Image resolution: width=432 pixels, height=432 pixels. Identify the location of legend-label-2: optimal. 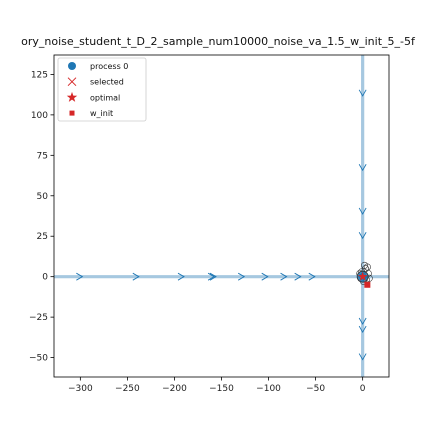
(105, 97).